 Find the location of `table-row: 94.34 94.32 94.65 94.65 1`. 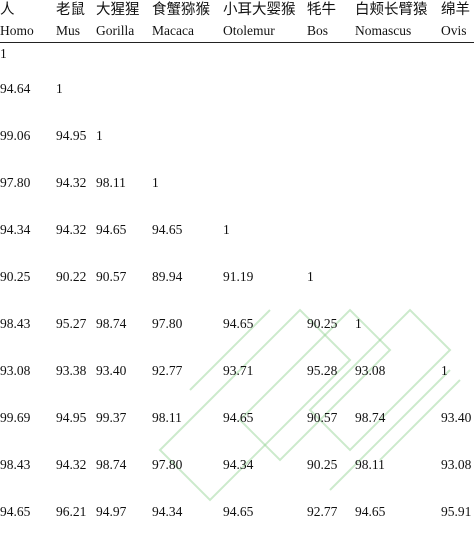

table-row: 94.34 94.32 94.65 94.65 1 is located at coordinates (237, 229).